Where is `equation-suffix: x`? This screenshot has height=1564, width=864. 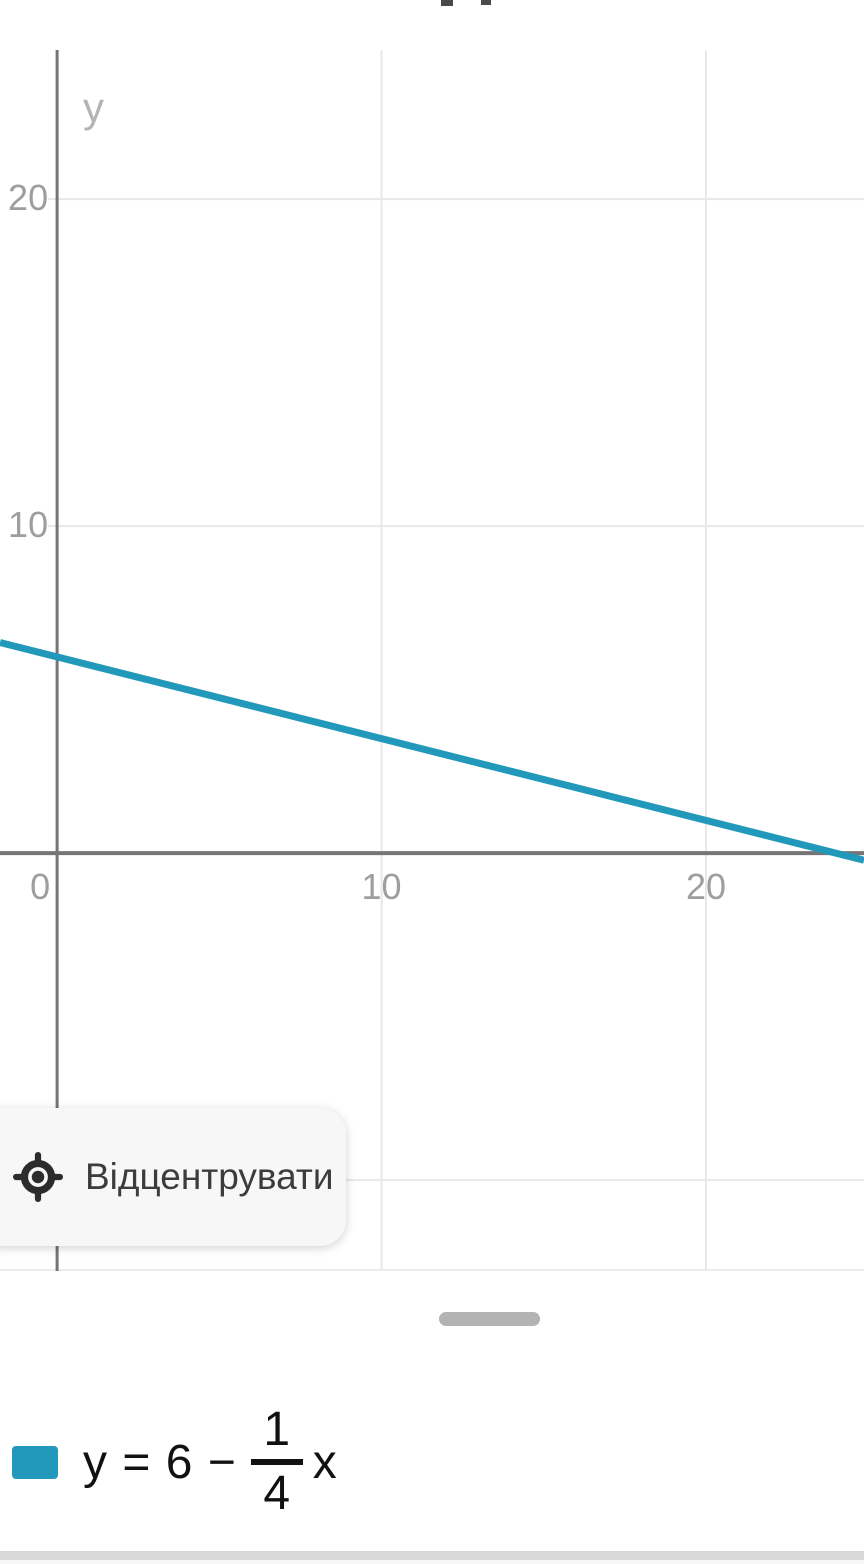
equation-suffix: x is located at coordinates (324, 1462).